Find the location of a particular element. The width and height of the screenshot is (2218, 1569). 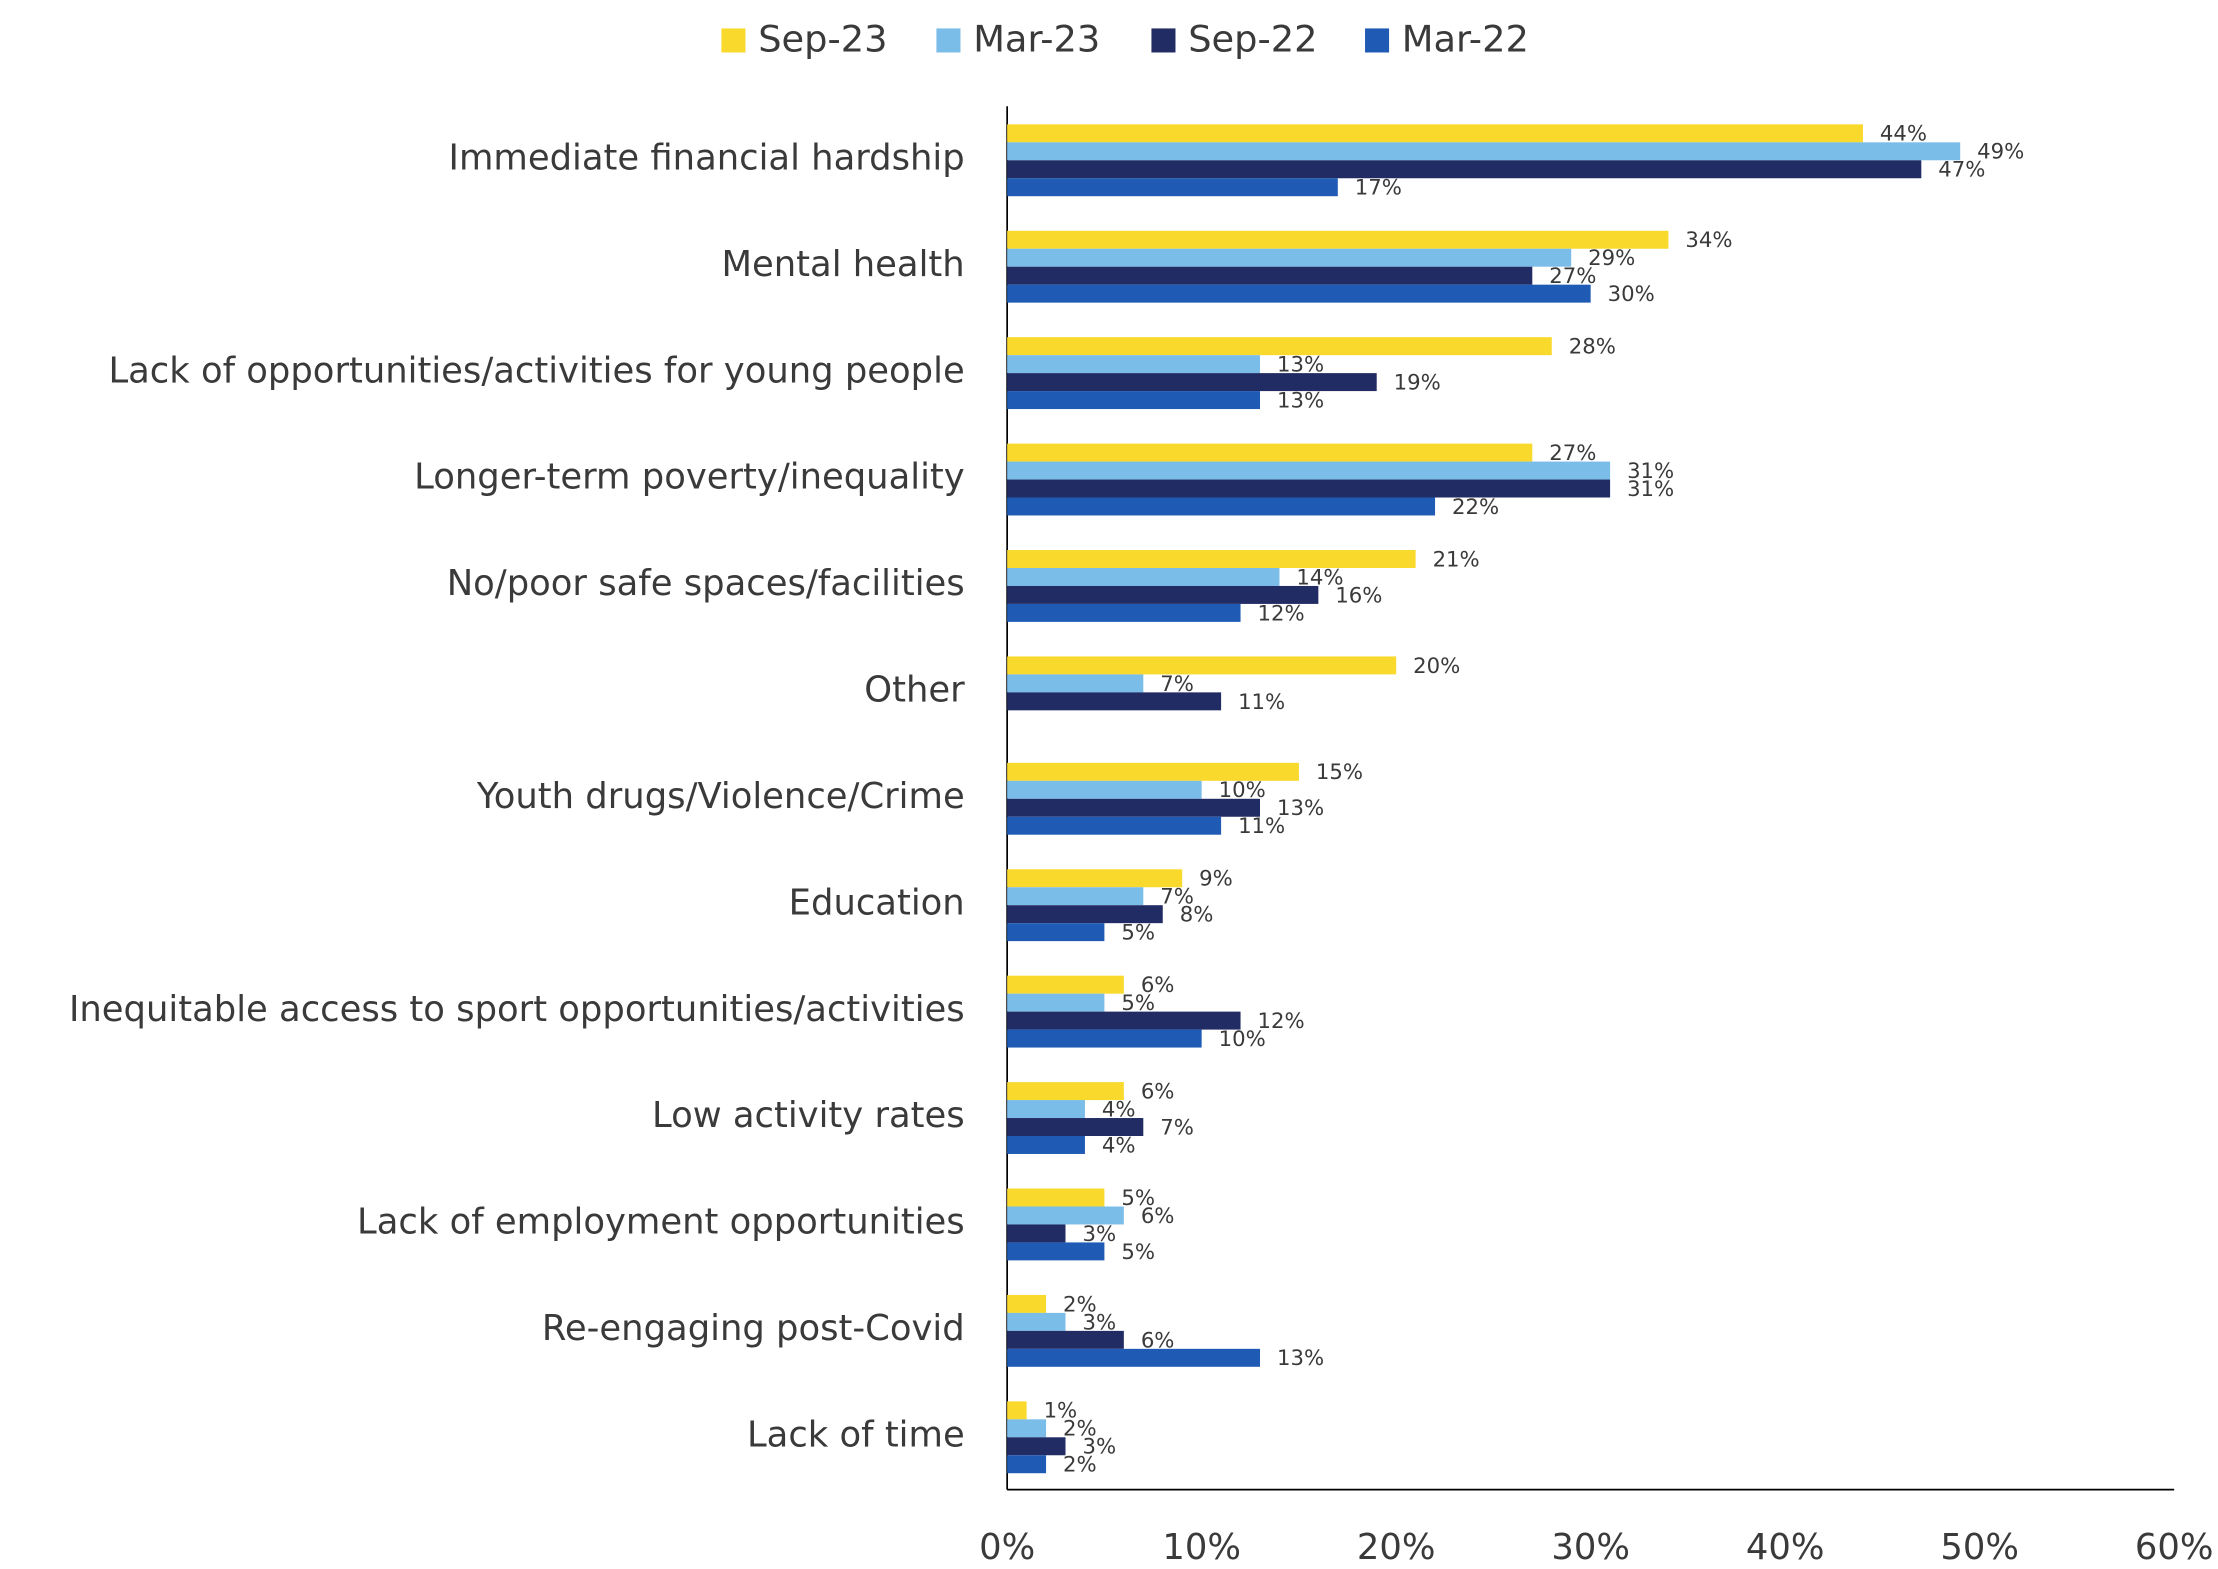

value-label: 21% is located at coordinates (1456, 559).